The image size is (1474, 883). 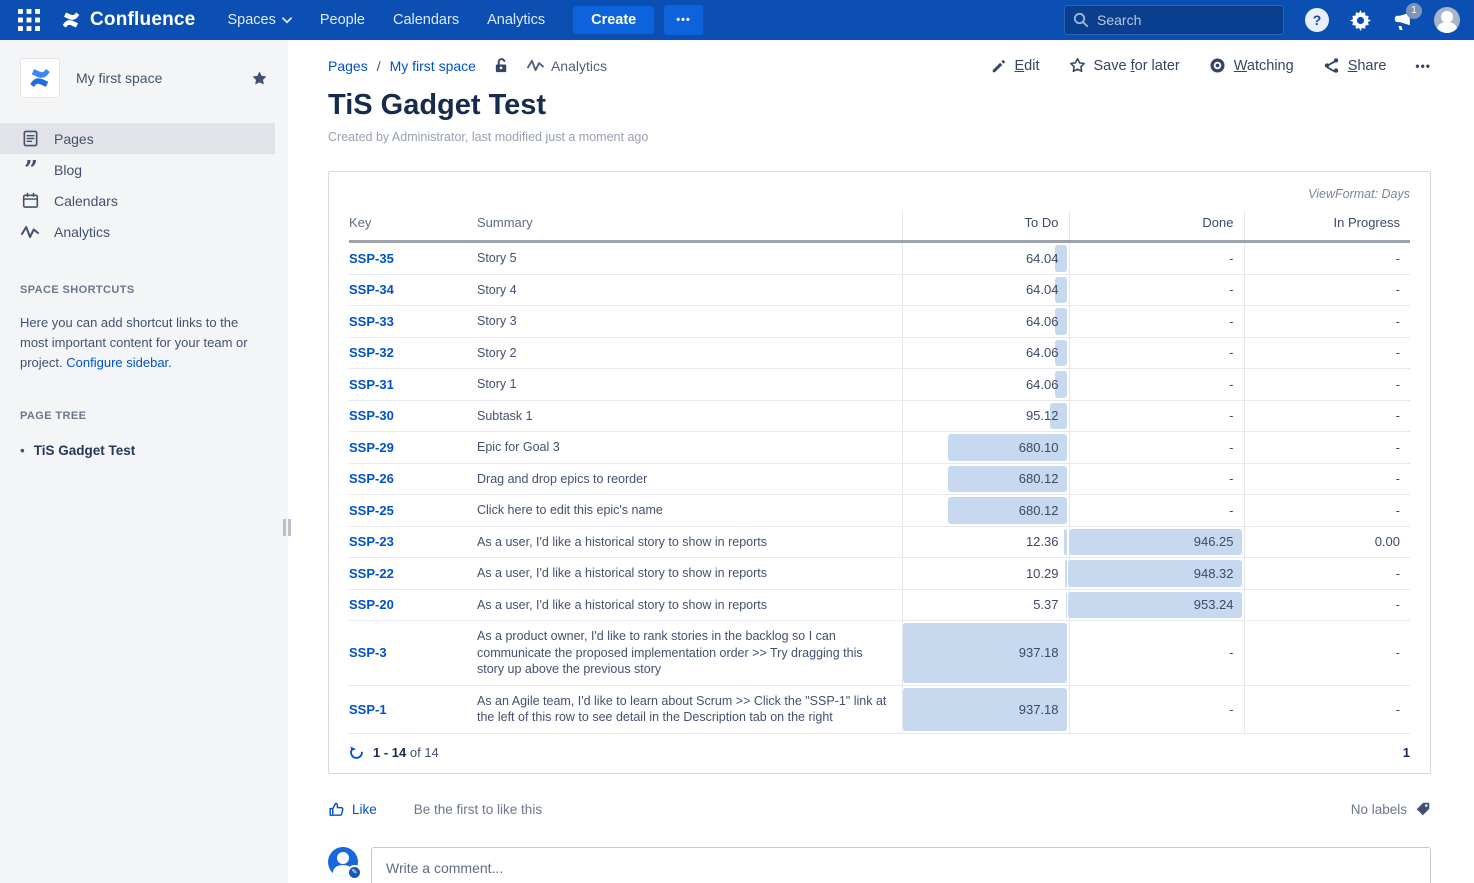 I want to click on sidebar-item-calendars: Calendars, so click(x=137, y=200).